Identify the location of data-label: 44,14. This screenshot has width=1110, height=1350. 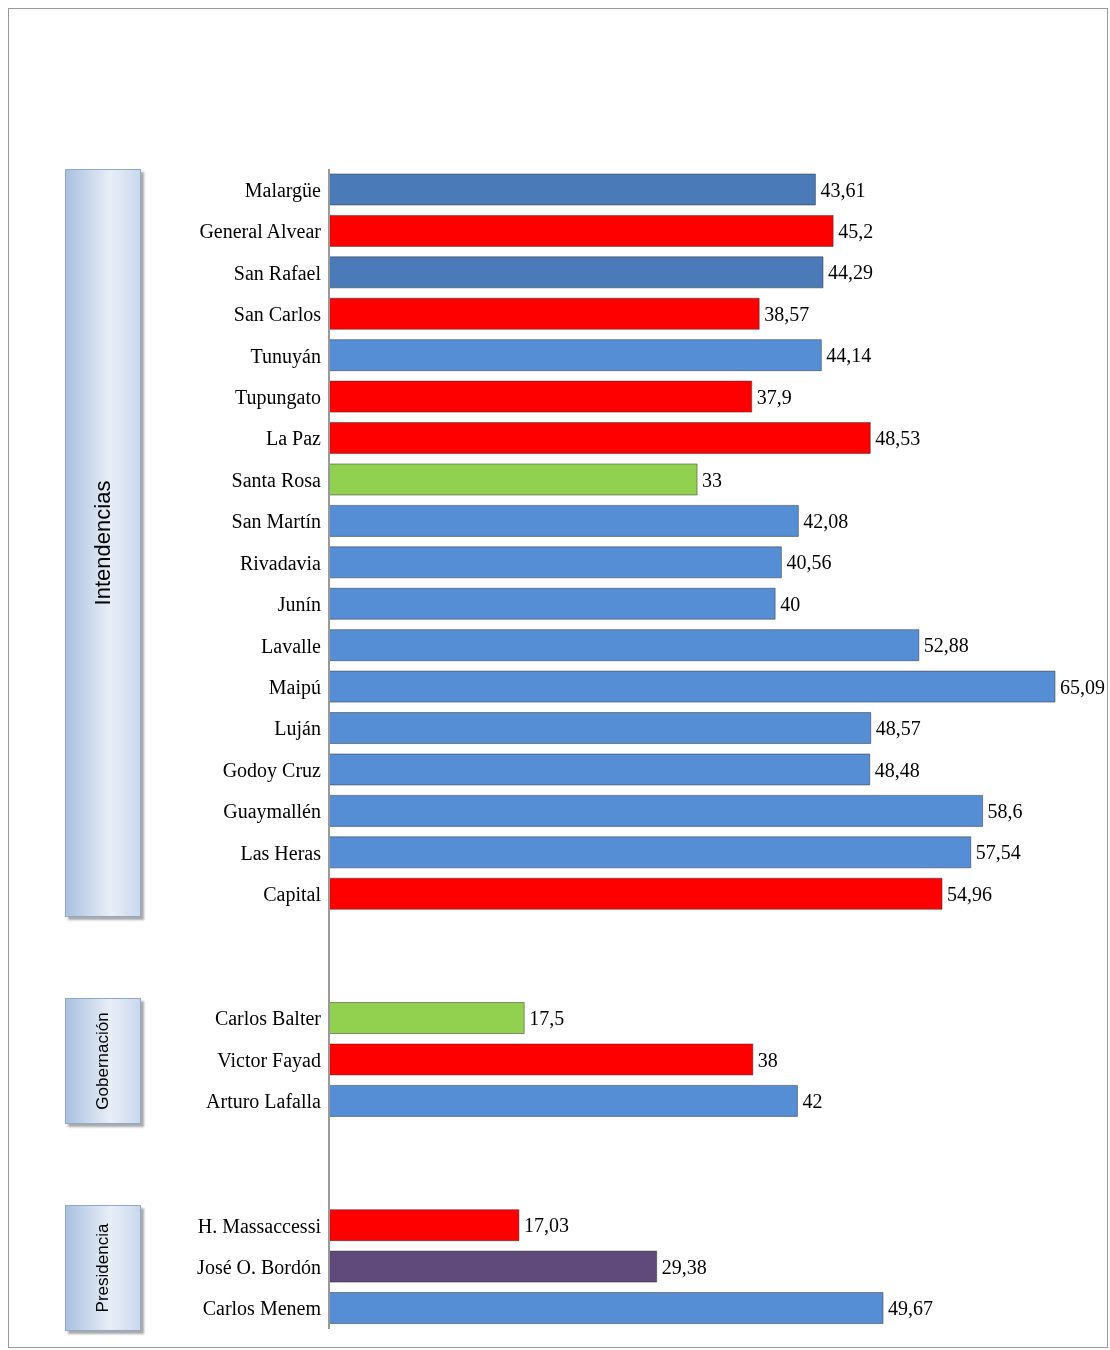
(849, 355).